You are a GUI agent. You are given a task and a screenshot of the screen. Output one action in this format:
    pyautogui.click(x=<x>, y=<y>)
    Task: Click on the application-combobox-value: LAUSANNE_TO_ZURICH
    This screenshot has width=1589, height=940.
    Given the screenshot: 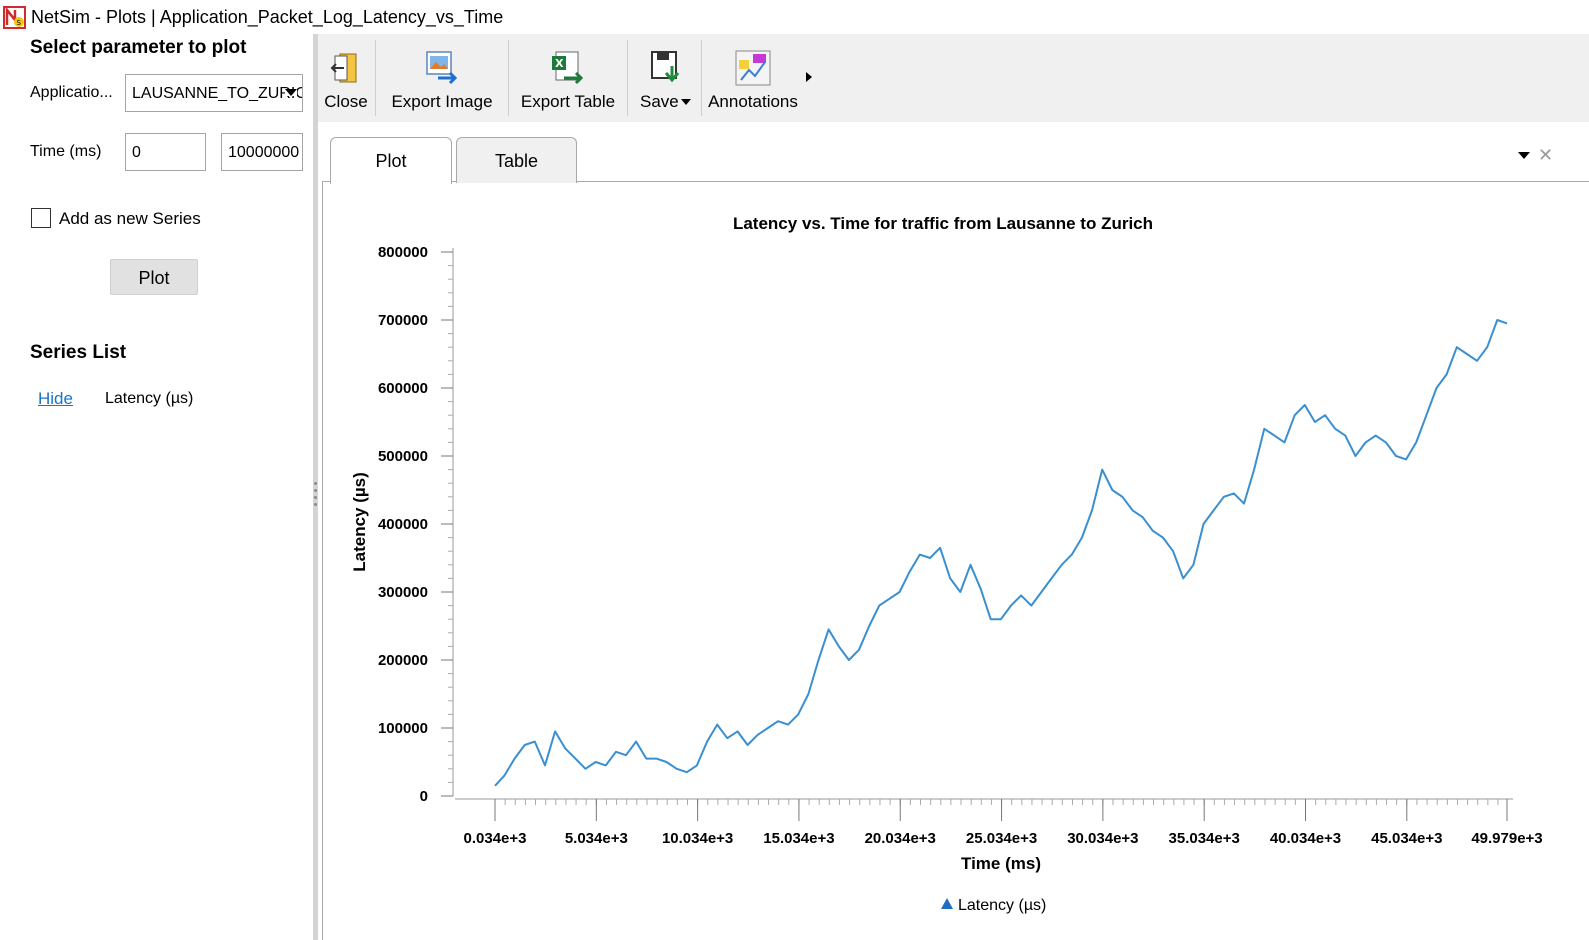 What is the action you would take?
    pyautogui.click(x=217, y=93)
    